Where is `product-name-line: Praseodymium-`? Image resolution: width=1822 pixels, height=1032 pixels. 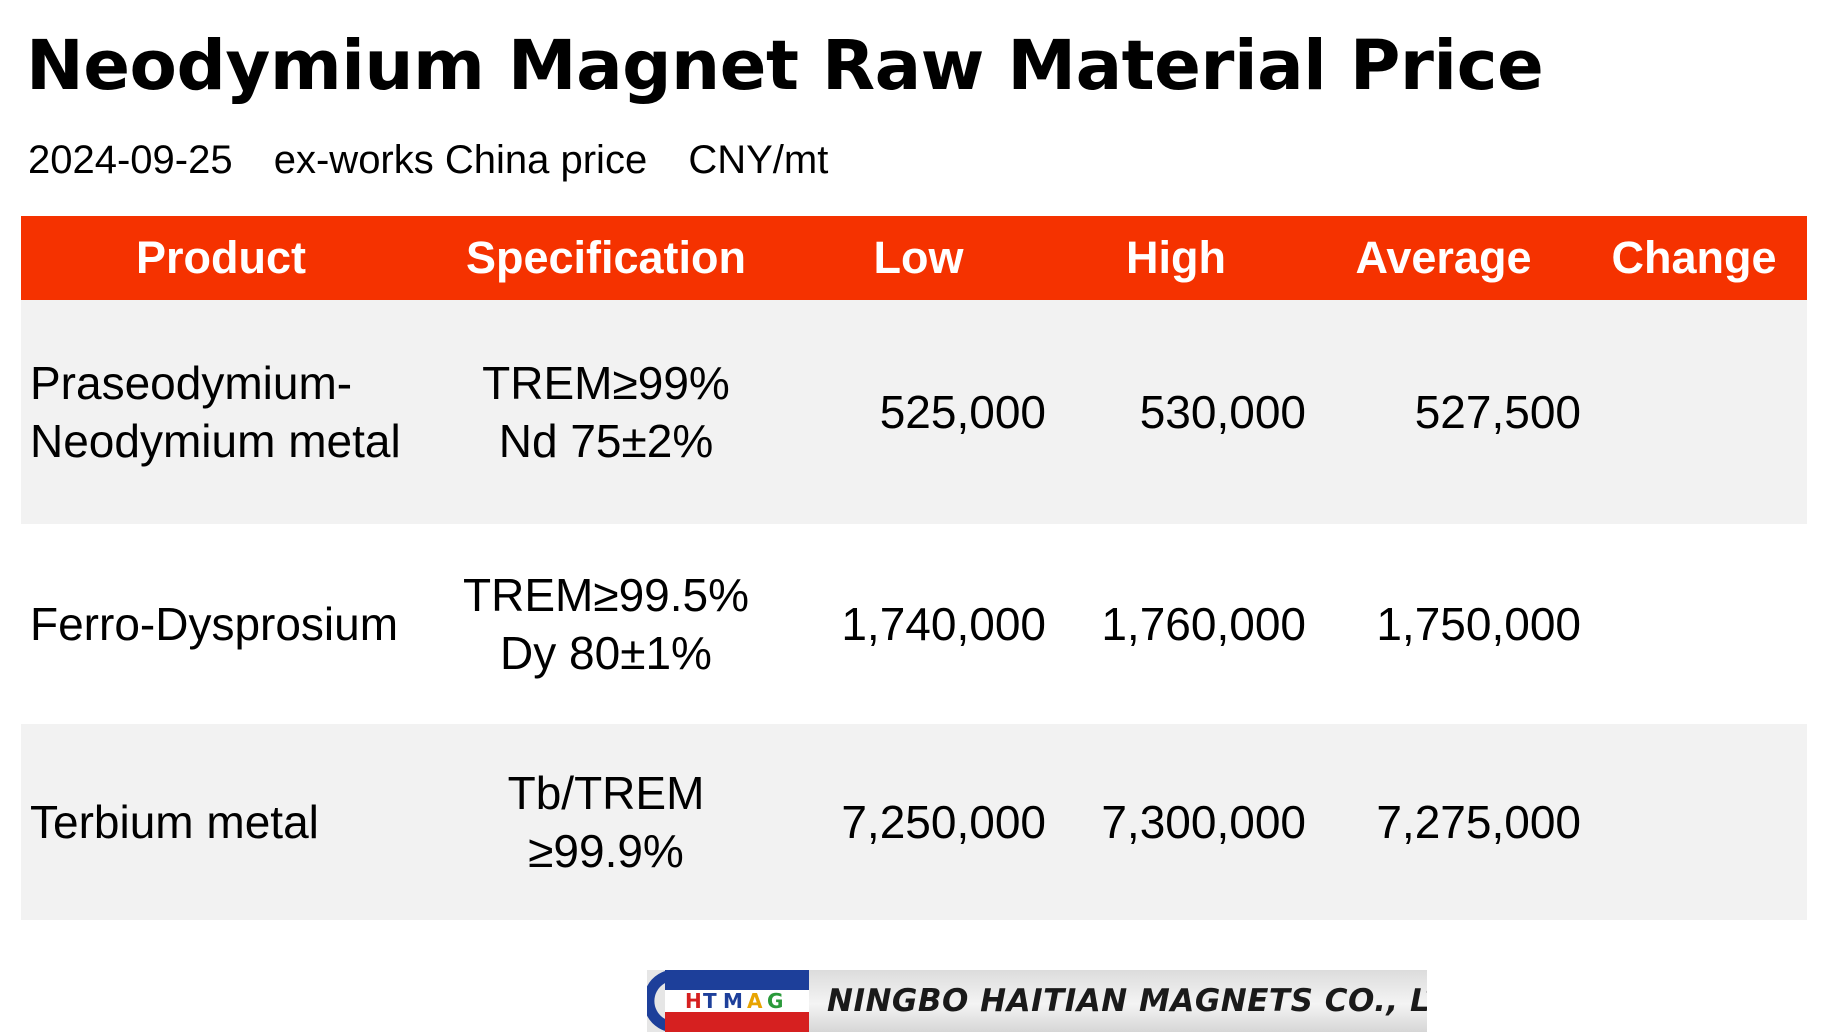 product-name-line: Praseodymium- is located at coordinates (191, 383).